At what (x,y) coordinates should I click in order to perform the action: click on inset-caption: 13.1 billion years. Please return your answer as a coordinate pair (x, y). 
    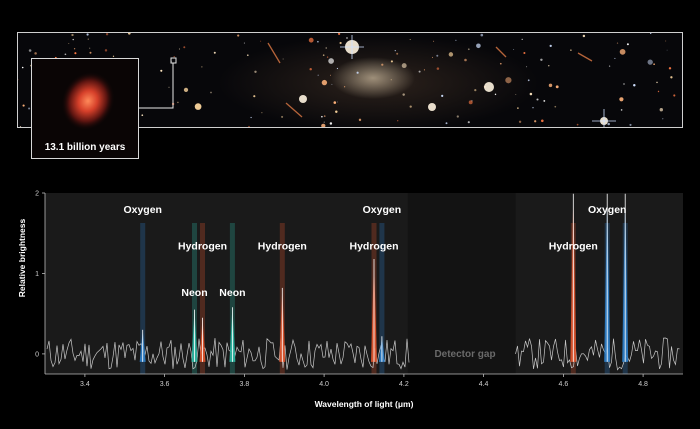
    Looking at the image, I should click on (85, 147).